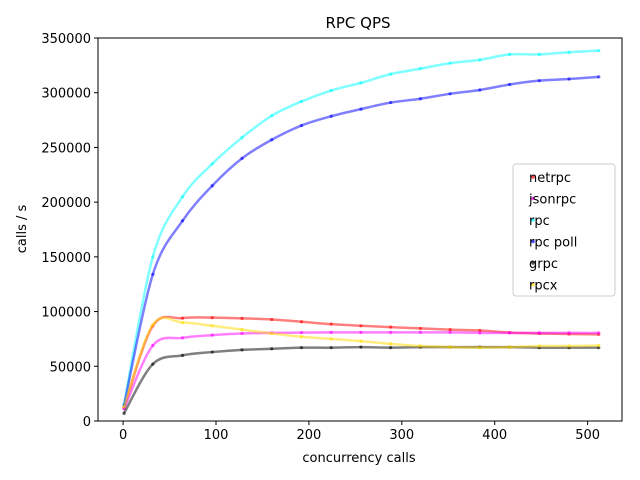 This screenshot has width=640, height=480. I want to click on x-tick-label: 300, so click(401, 435).